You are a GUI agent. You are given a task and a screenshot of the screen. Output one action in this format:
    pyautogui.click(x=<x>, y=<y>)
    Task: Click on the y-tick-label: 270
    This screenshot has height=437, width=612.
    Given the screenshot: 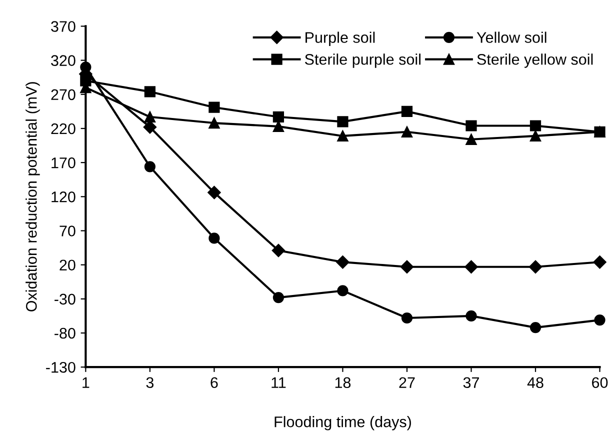 What is the action you would take?
    pyautogui.click(x=63, y=94)
    